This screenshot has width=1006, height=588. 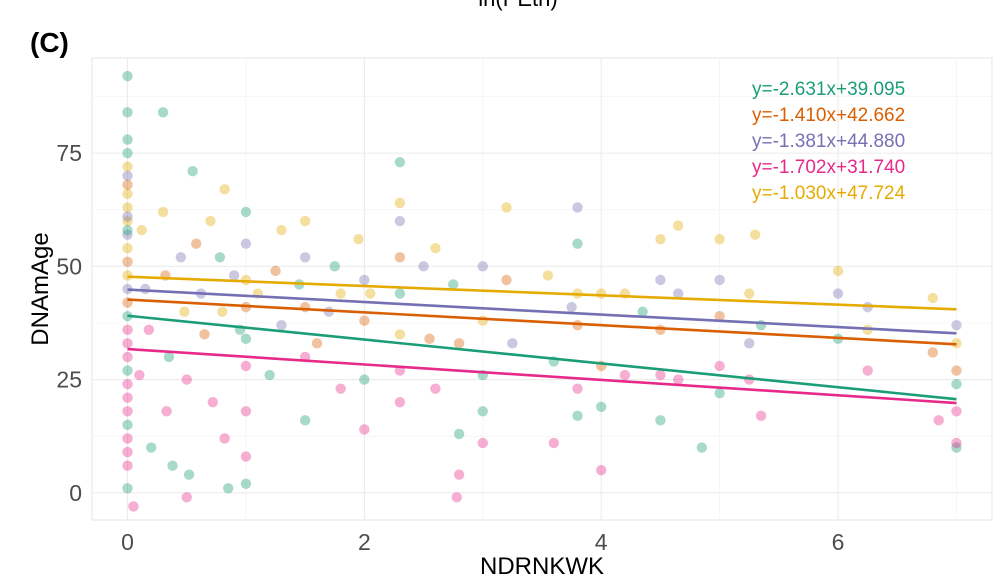 What do you see at coordinates (542, 566) in the screenshot?
I see `x-axis-title: NDRNKWK` at bounding box center [542, 566].